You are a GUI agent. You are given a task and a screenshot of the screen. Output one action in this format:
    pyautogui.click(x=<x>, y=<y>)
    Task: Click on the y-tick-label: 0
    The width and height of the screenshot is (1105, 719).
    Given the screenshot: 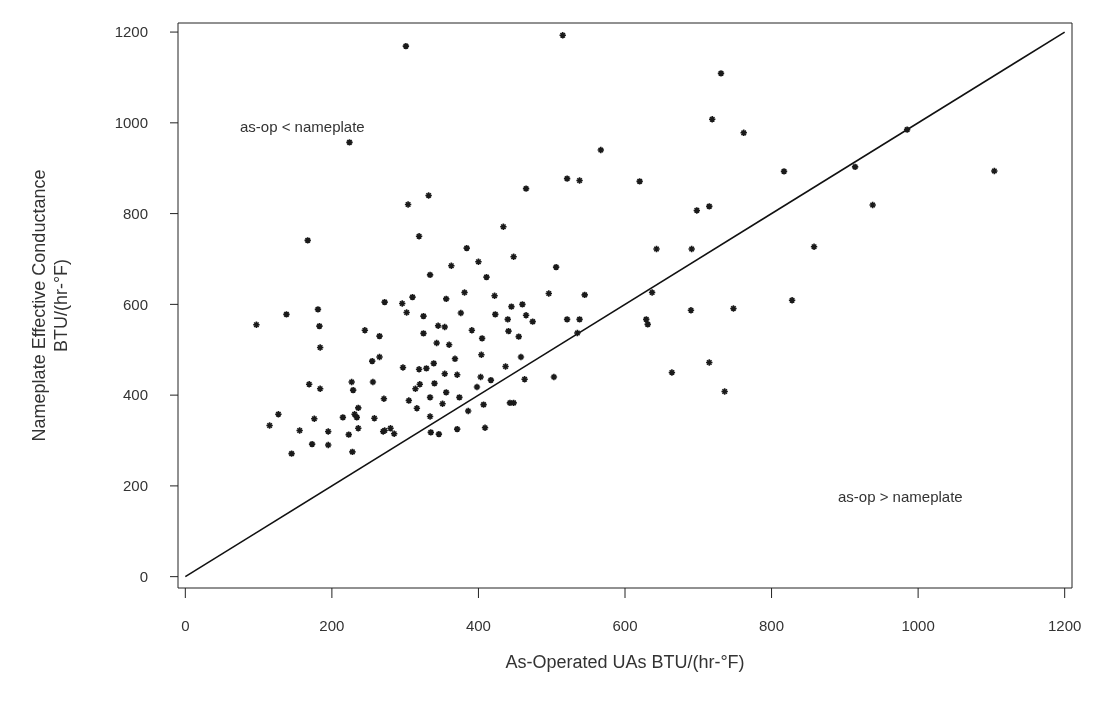 What is the action you would take?
    pyautogui.click(x=143, y=576)
    